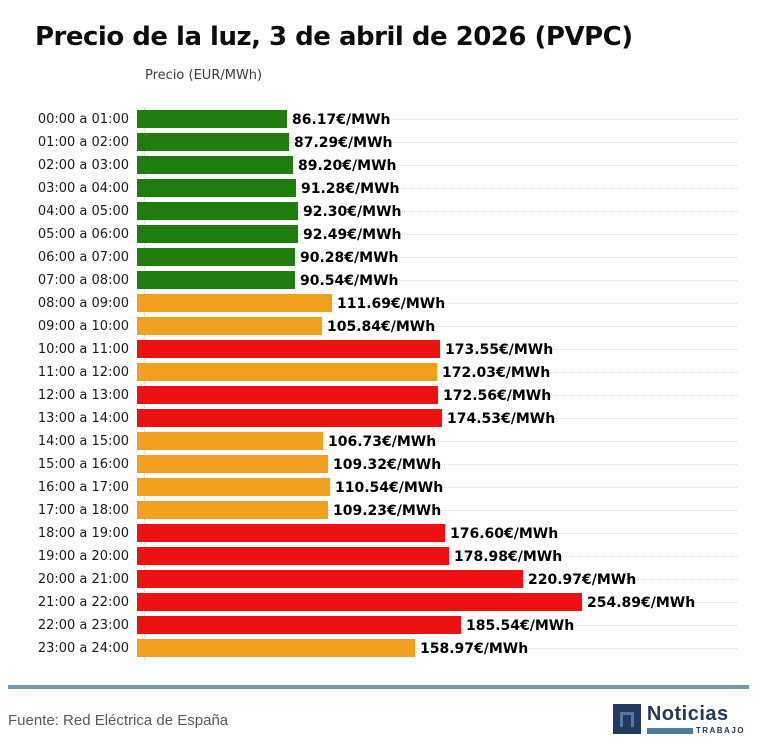  What do you see at coordinates (497, 395) in the screenshot?
I see `price-value-label: 172.56€/MWh` at bounding box center [497, 395].